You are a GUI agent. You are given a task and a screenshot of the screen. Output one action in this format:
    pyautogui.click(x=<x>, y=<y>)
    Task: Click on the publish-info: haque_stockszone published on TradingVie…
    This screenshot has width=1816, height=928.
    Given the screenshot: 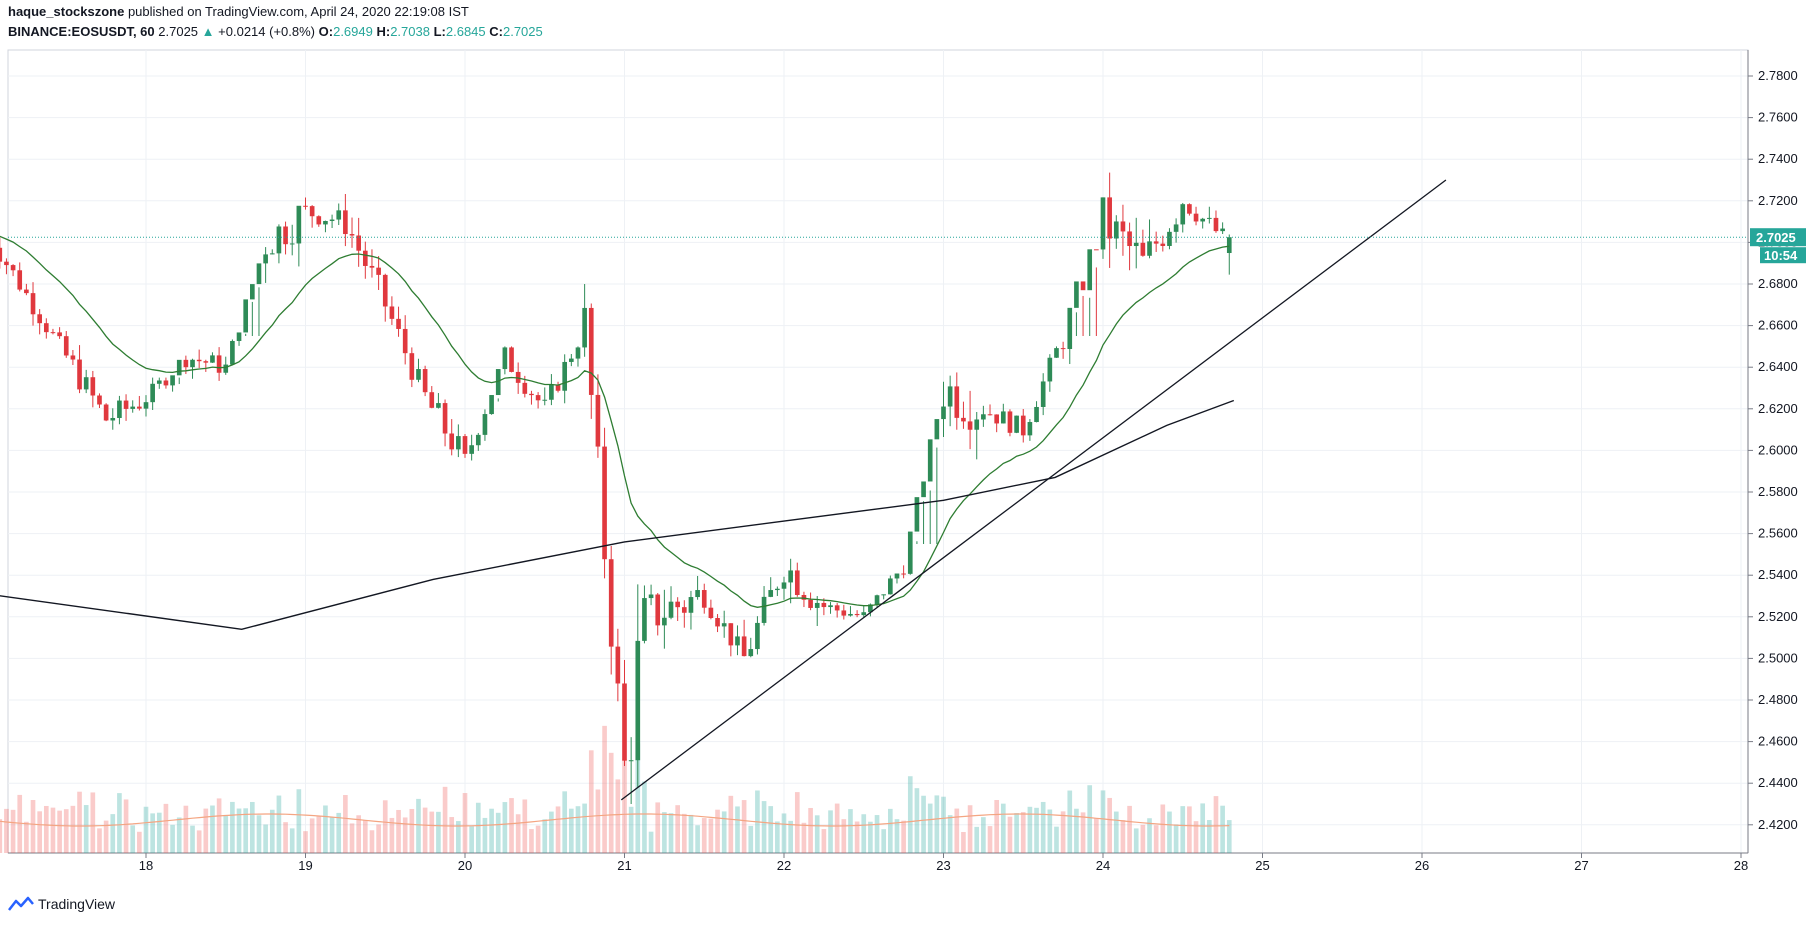 What is the action you would take?
    pyautogui.click(x=238, y=11)
    